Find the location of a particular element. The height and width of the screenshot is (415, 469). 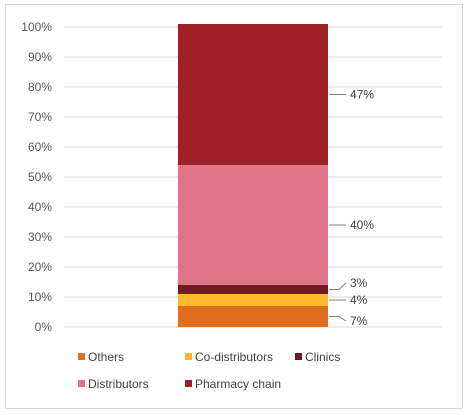

y-tick-label: 100% is located at coordinates (36, 27).